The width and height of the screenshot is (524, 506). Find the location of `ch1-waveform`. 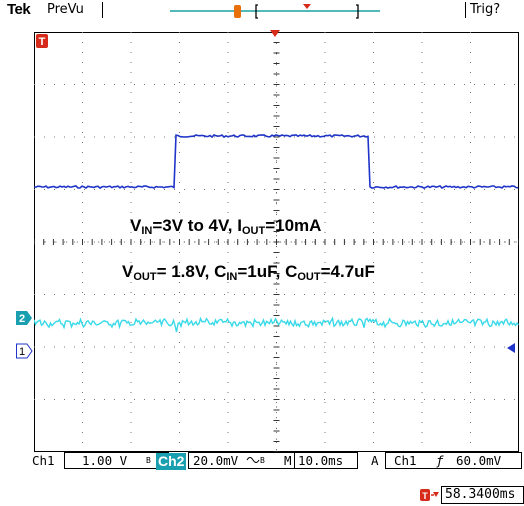

ch1-waveform is located at coordinates (276, 161).